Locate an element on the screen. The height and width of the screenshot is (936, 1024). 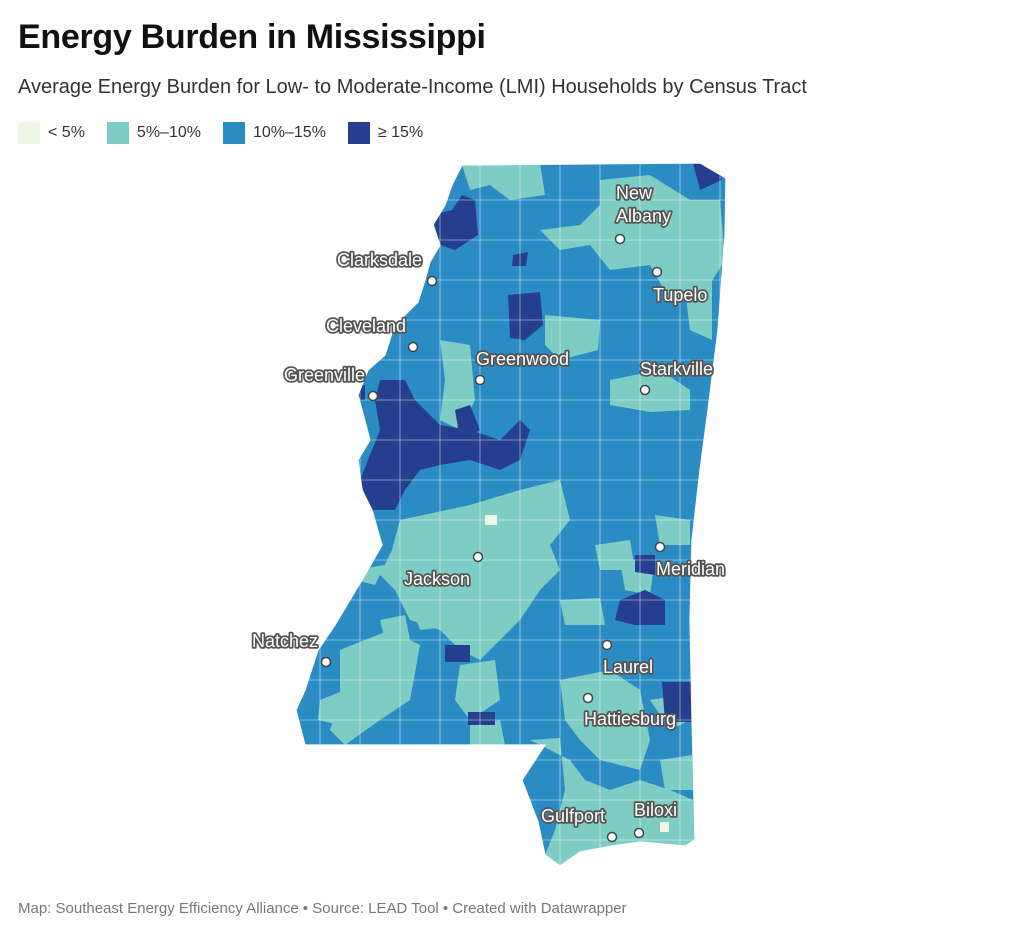
clarksdale-marker is located at coordinates (432, 281).